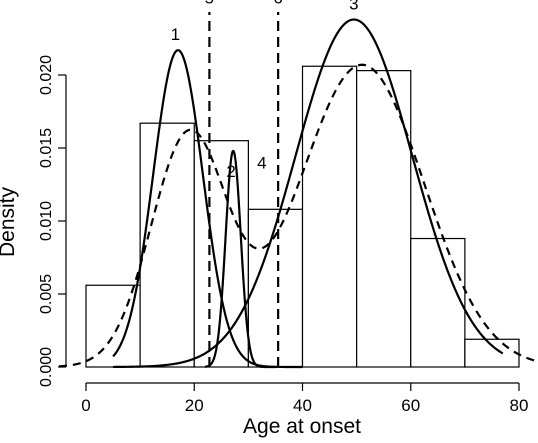  What do you see at coordinates (46, 221) in the screenshot?
I see `y-tick-label: 0.010` at bounding box center [46, 221].